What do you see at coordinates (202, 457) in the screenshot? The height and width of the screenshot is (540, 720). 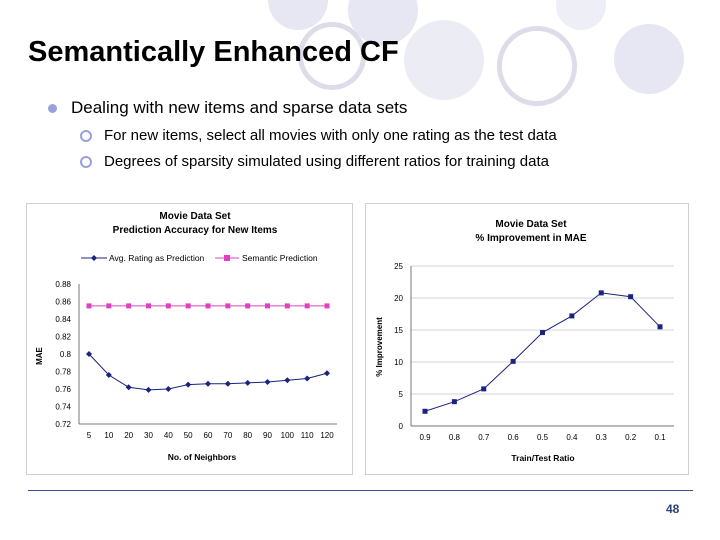 I see `chart1-xlabel: No. of Neighbors` at bounding box center [202, 457].